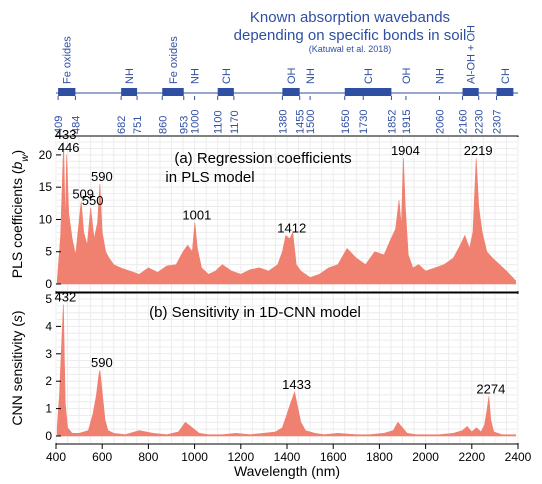  Describe the element at coordinates (518, 457) in the screenshot. I see `x-tick-label: 2400` at that location.